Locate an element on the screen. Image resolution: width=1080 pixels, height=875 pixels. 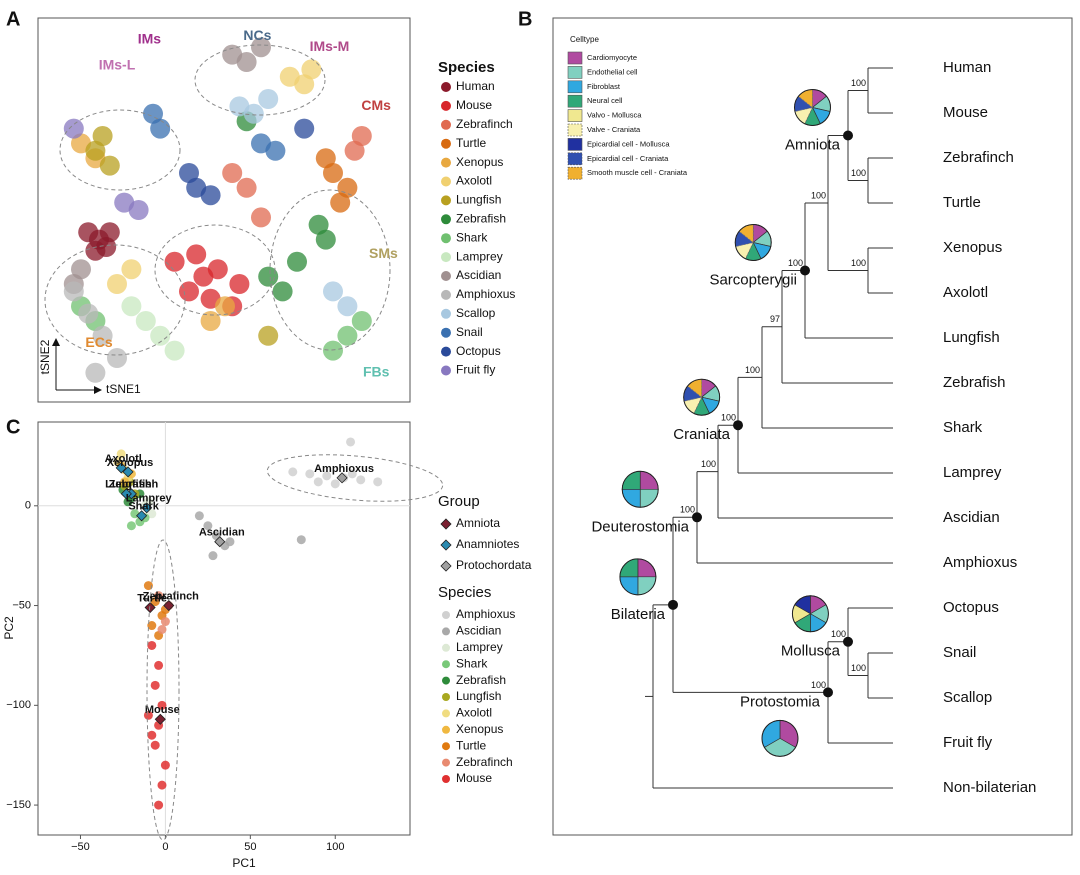
leaf-label: Octopus is located at coordinates (971, 607).